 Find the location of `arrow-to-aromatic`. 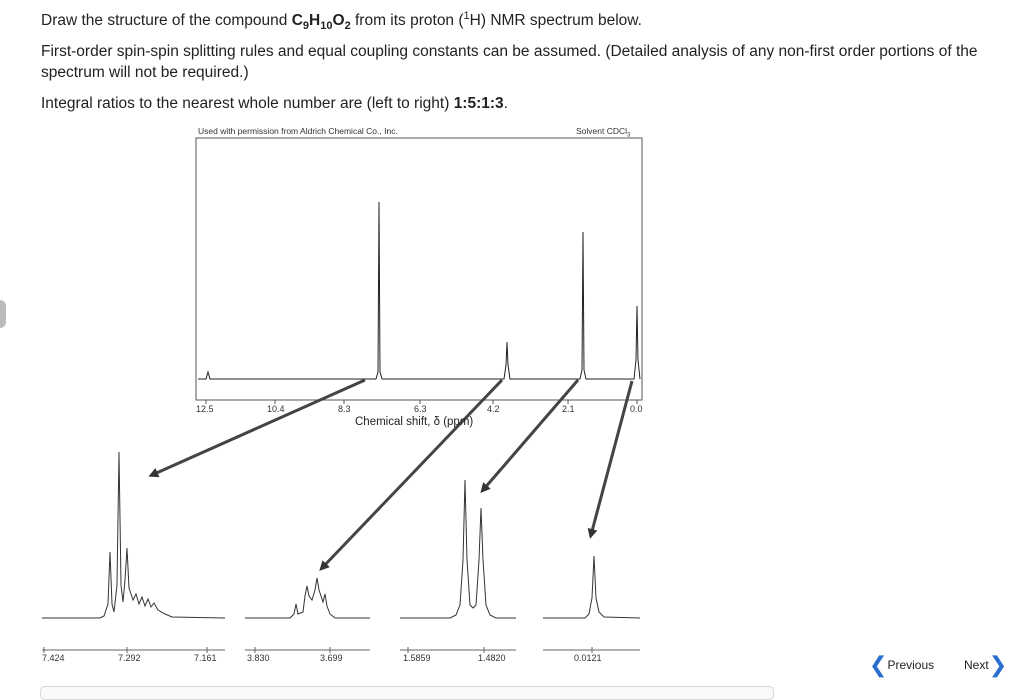

arrow-to-aromatic is located at coordinates (257, 428).